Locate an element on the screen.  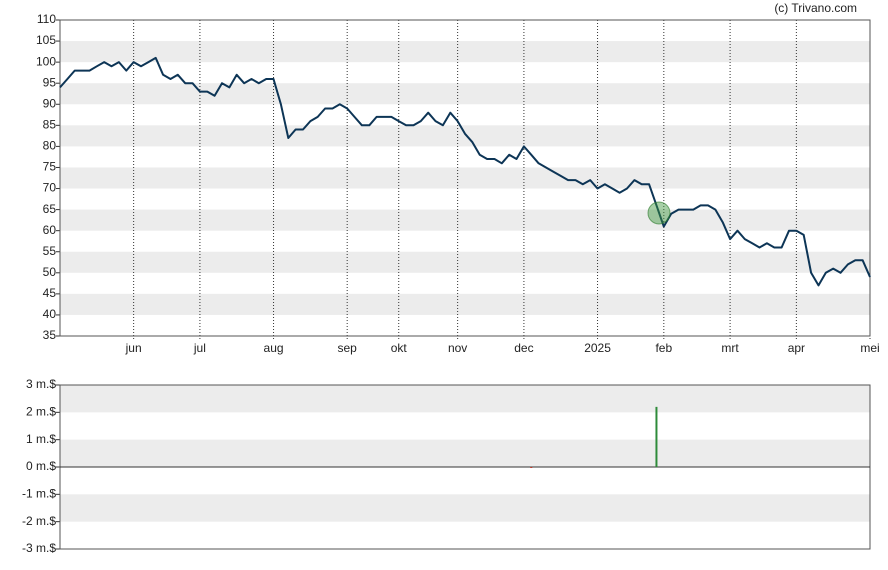
y-tick-label: -2 m.$ is located at coordinates (39, 521).